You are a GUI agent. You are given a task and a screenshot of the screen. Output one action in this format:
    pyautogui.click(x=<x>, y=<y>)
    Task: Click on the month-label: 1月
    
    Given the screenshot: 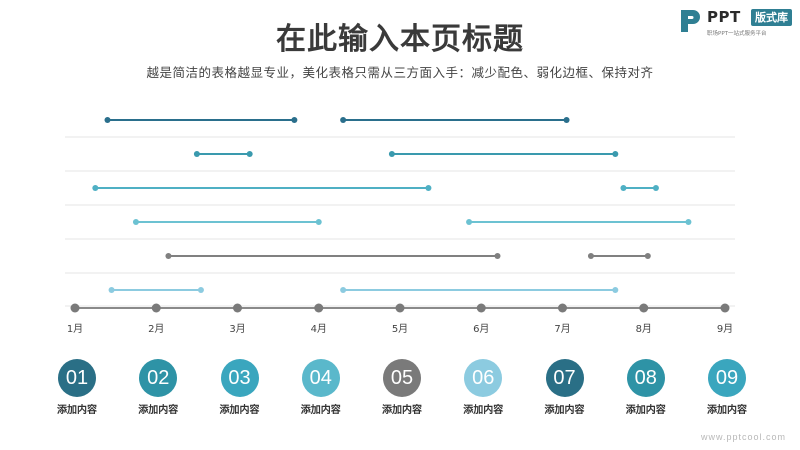 What is the action you would take?
    pyautogui.click(x=75, y=329)
    